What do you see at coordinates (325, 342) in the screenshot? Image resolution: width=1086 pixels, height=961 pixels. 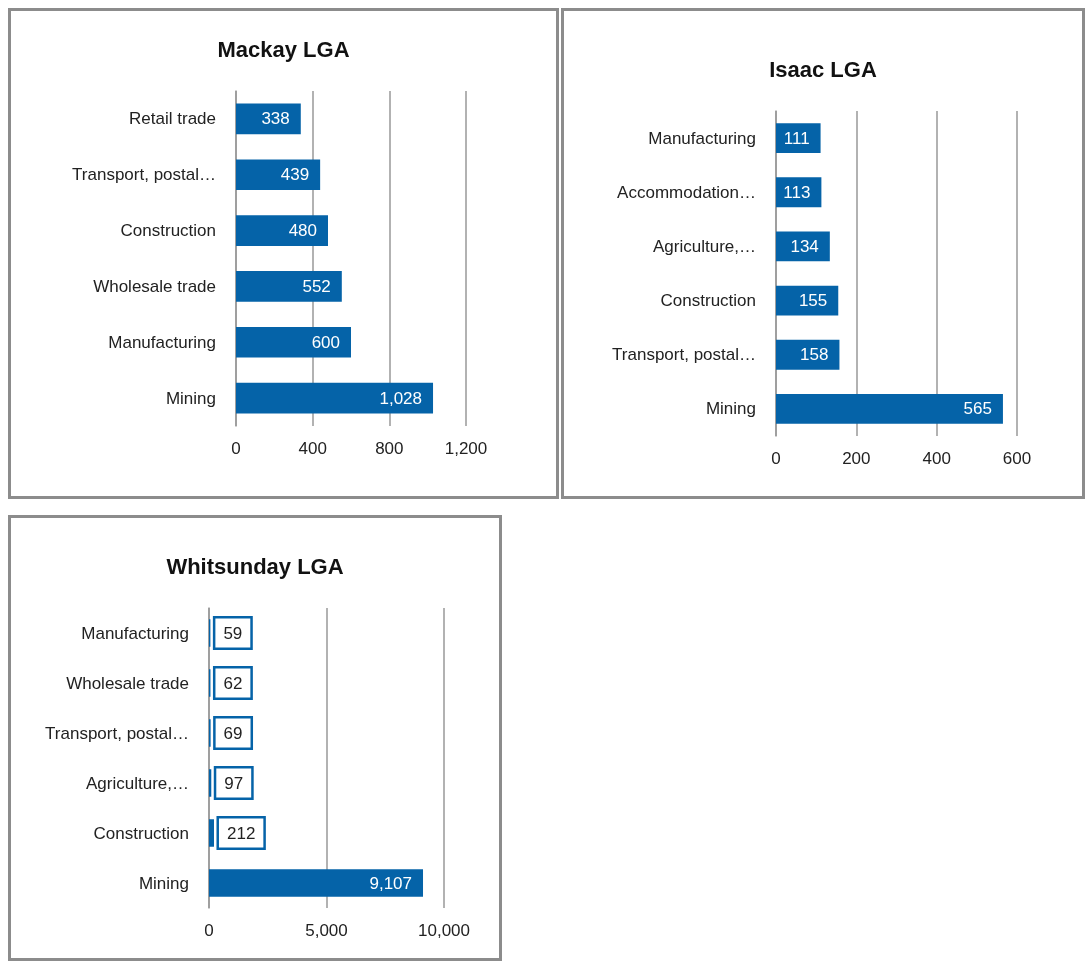 I see `data-label: 600` at bounding box center [325, 342].